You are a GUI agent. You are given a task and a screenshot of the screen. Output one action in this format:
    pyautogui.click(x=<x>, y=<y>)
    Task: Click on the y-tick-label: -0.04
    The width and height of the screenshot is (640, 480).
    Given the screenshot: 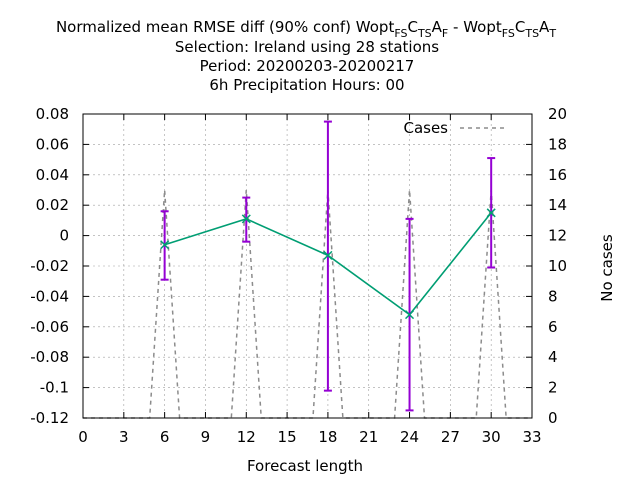 What is the action you would take?
    pyautogui.click(x=49, y=296)
    